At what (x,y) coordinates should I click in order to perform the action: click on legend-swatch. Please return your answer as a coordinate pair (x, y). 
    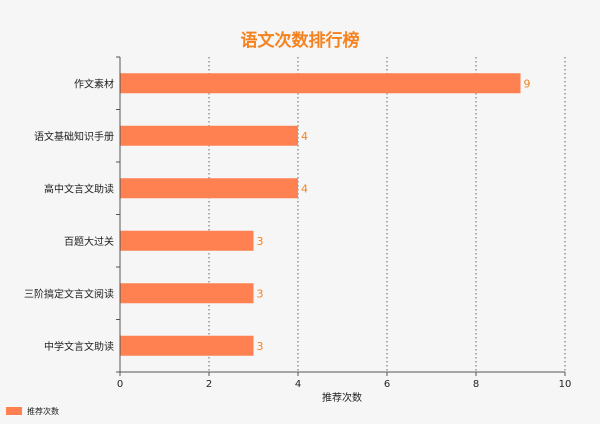
    Looking at the image, I should click on (14, 411).